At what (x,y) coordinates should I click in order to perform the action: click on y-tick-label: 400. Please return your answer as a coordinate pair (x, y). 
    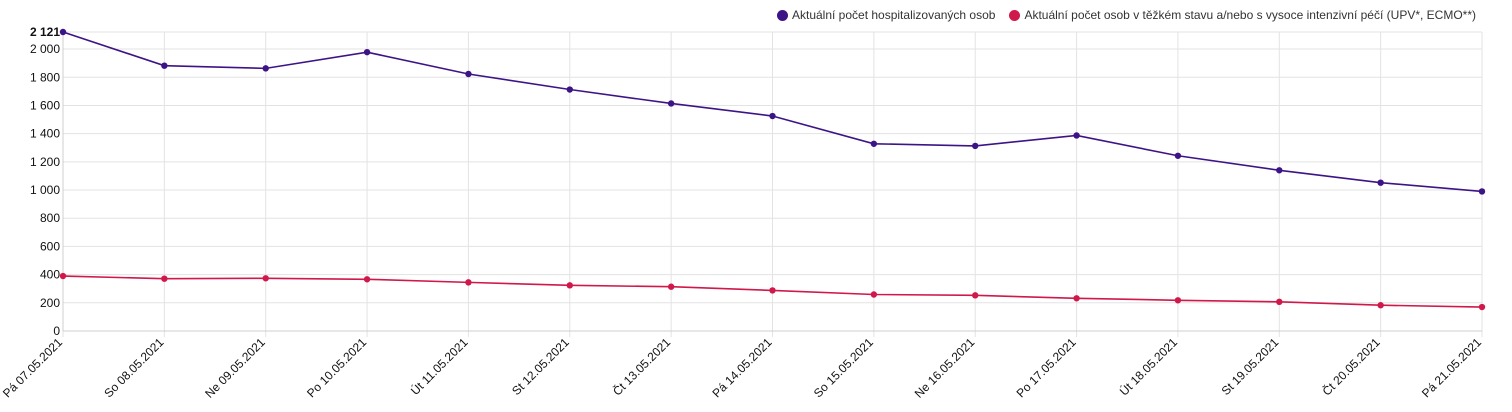
    Looking at the image, I should click on (50, 275).